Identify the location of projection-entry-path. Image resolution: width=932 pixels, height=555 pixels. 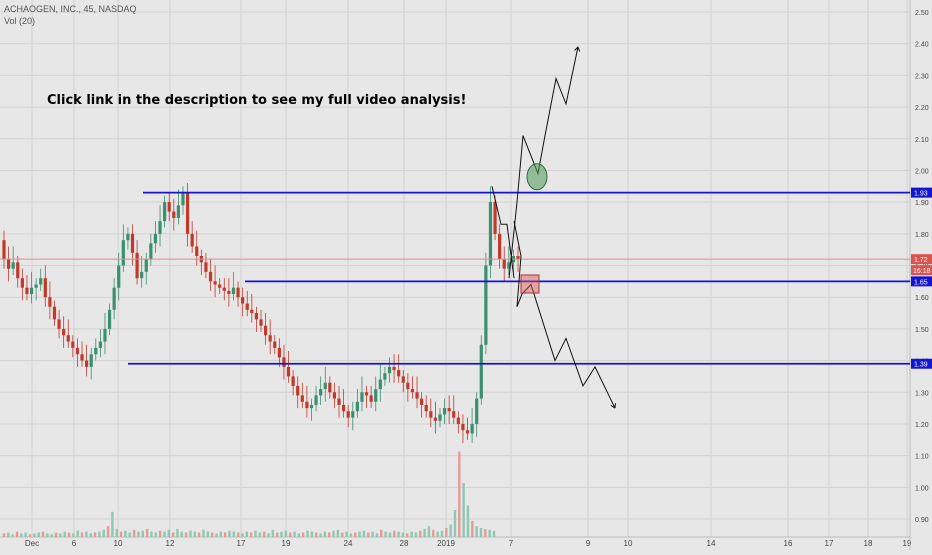
(503, 232).